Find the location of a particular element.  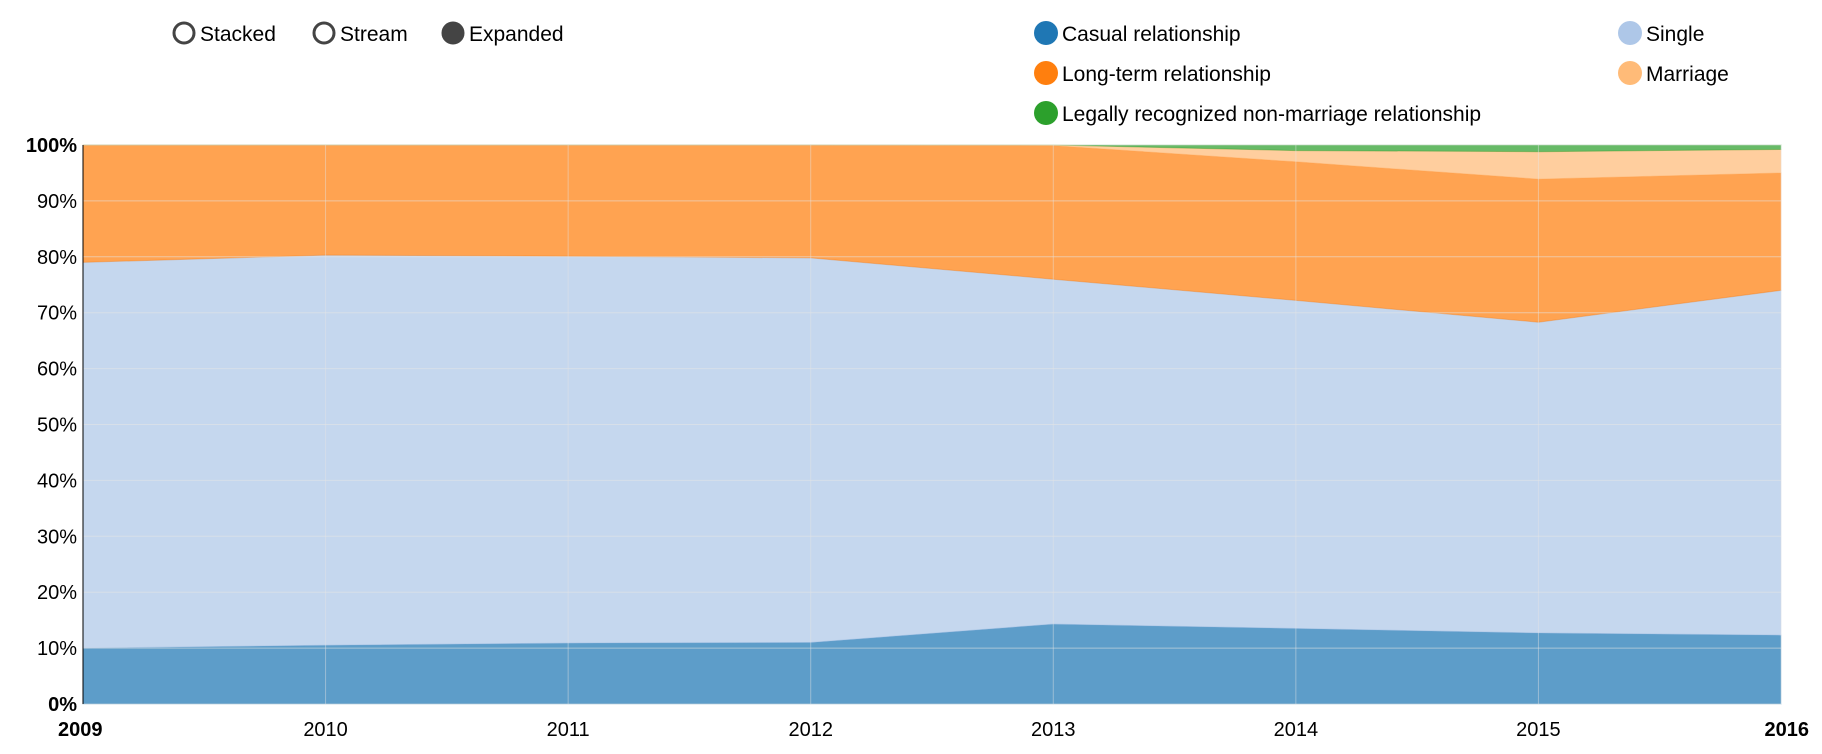

x-tick-label: 2015 is located at coordinates (1538, 730).